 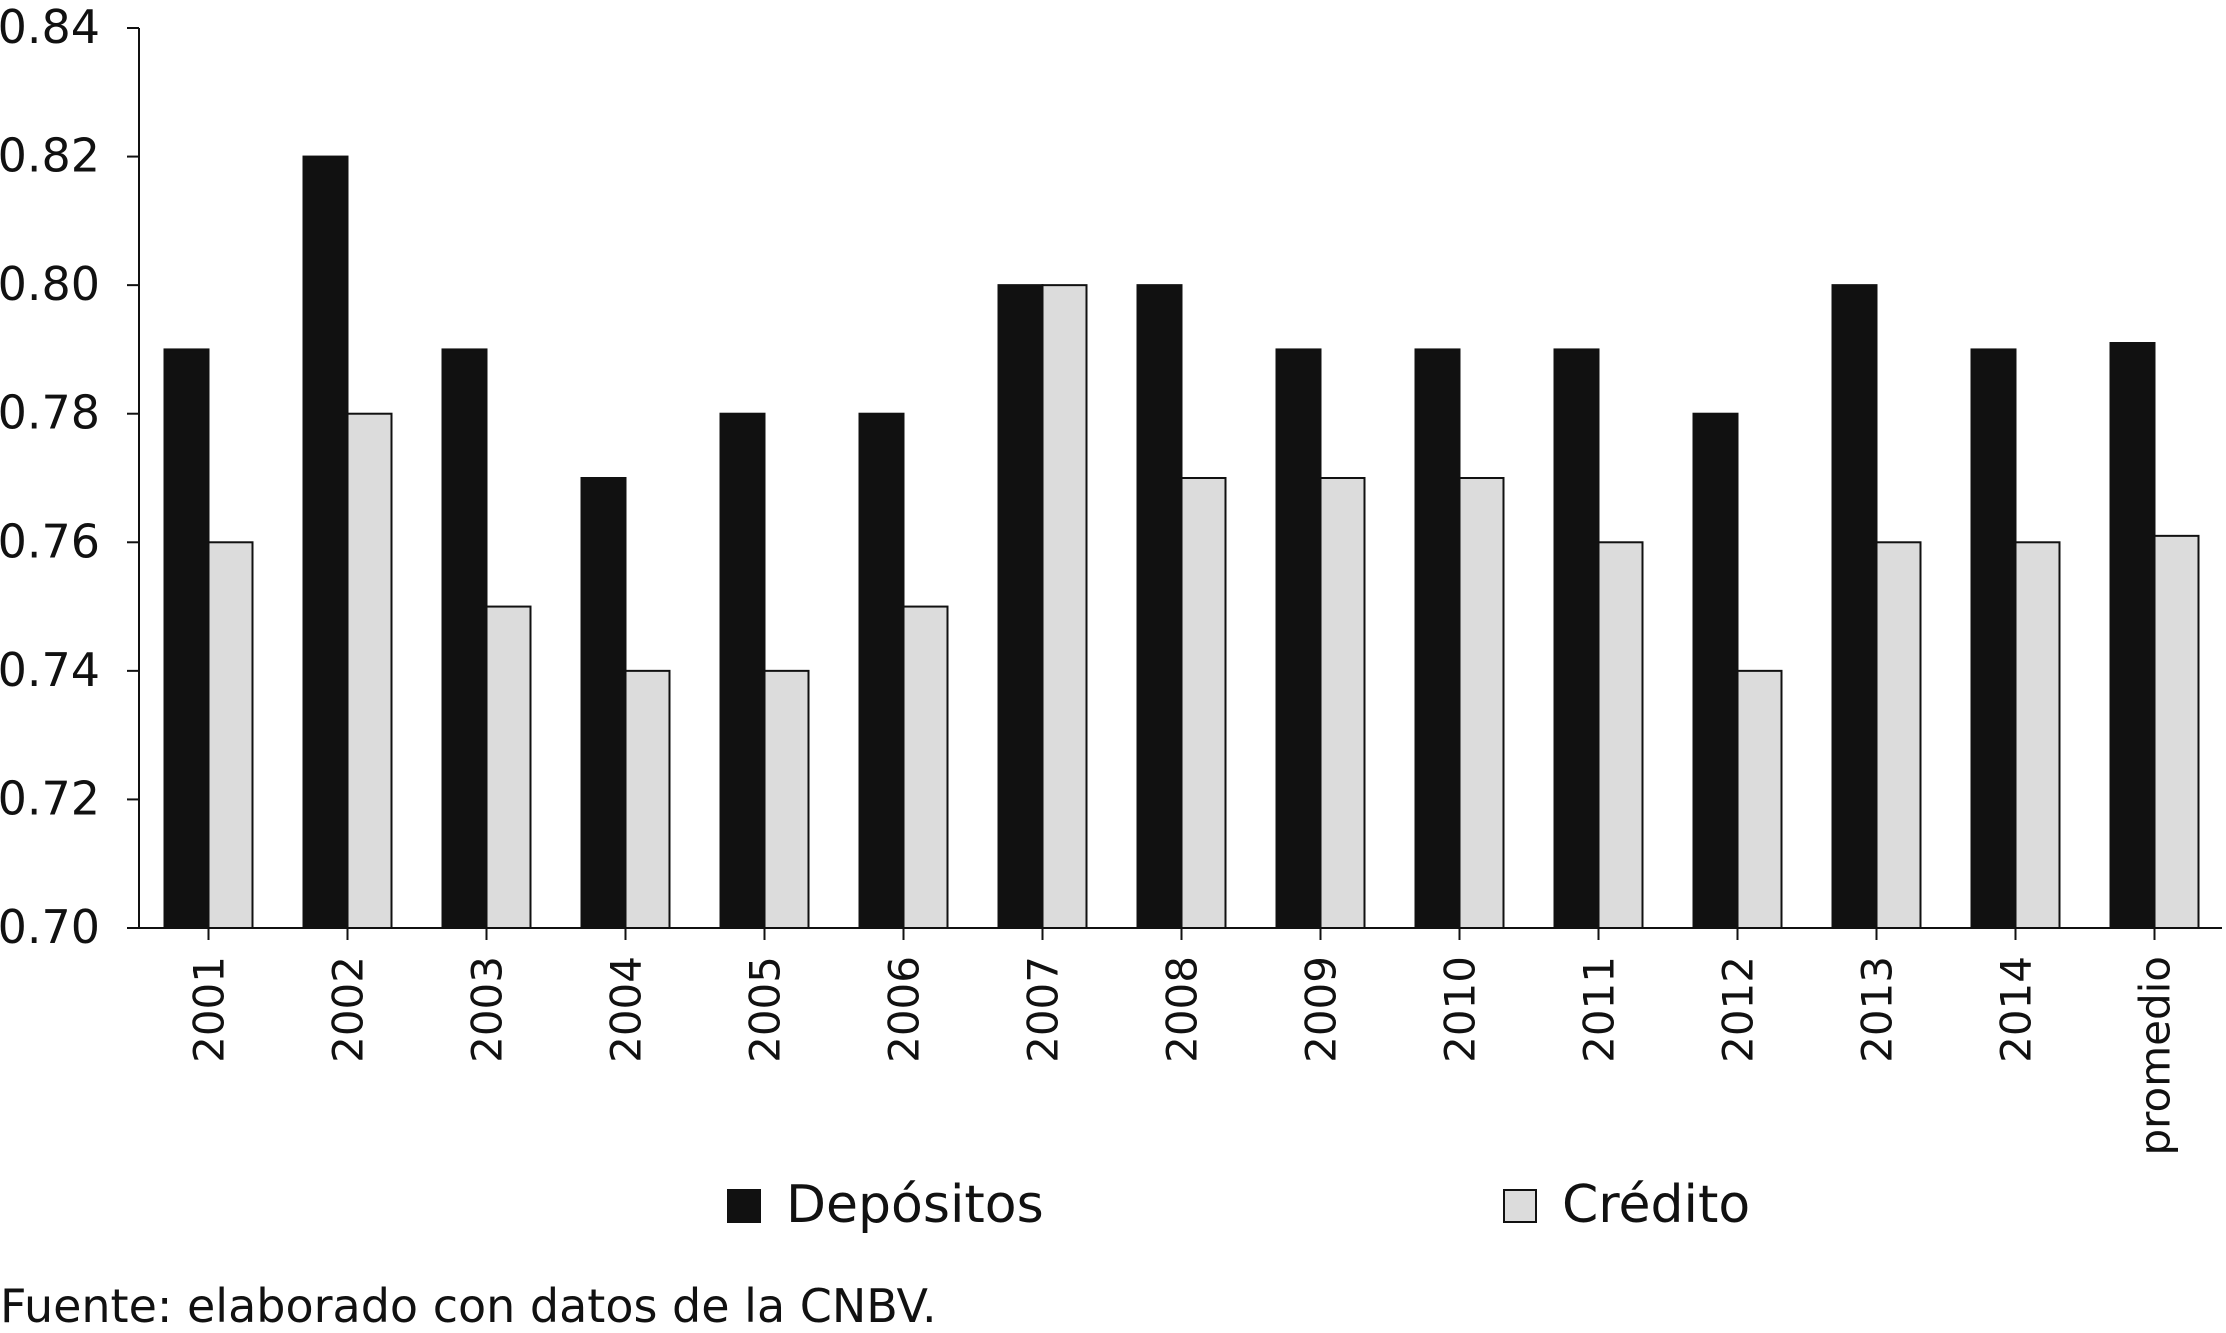 I want to click on x-tick-label: 2012, so click(x=1738, y=1009).